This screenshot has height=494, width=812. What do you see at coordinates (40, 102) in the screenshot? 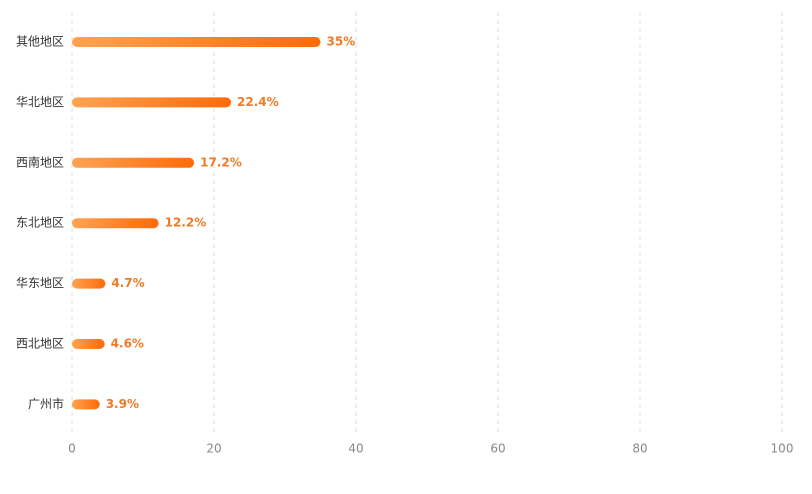
I see `category-label: 华北地区` at bounding box center [40, 102].